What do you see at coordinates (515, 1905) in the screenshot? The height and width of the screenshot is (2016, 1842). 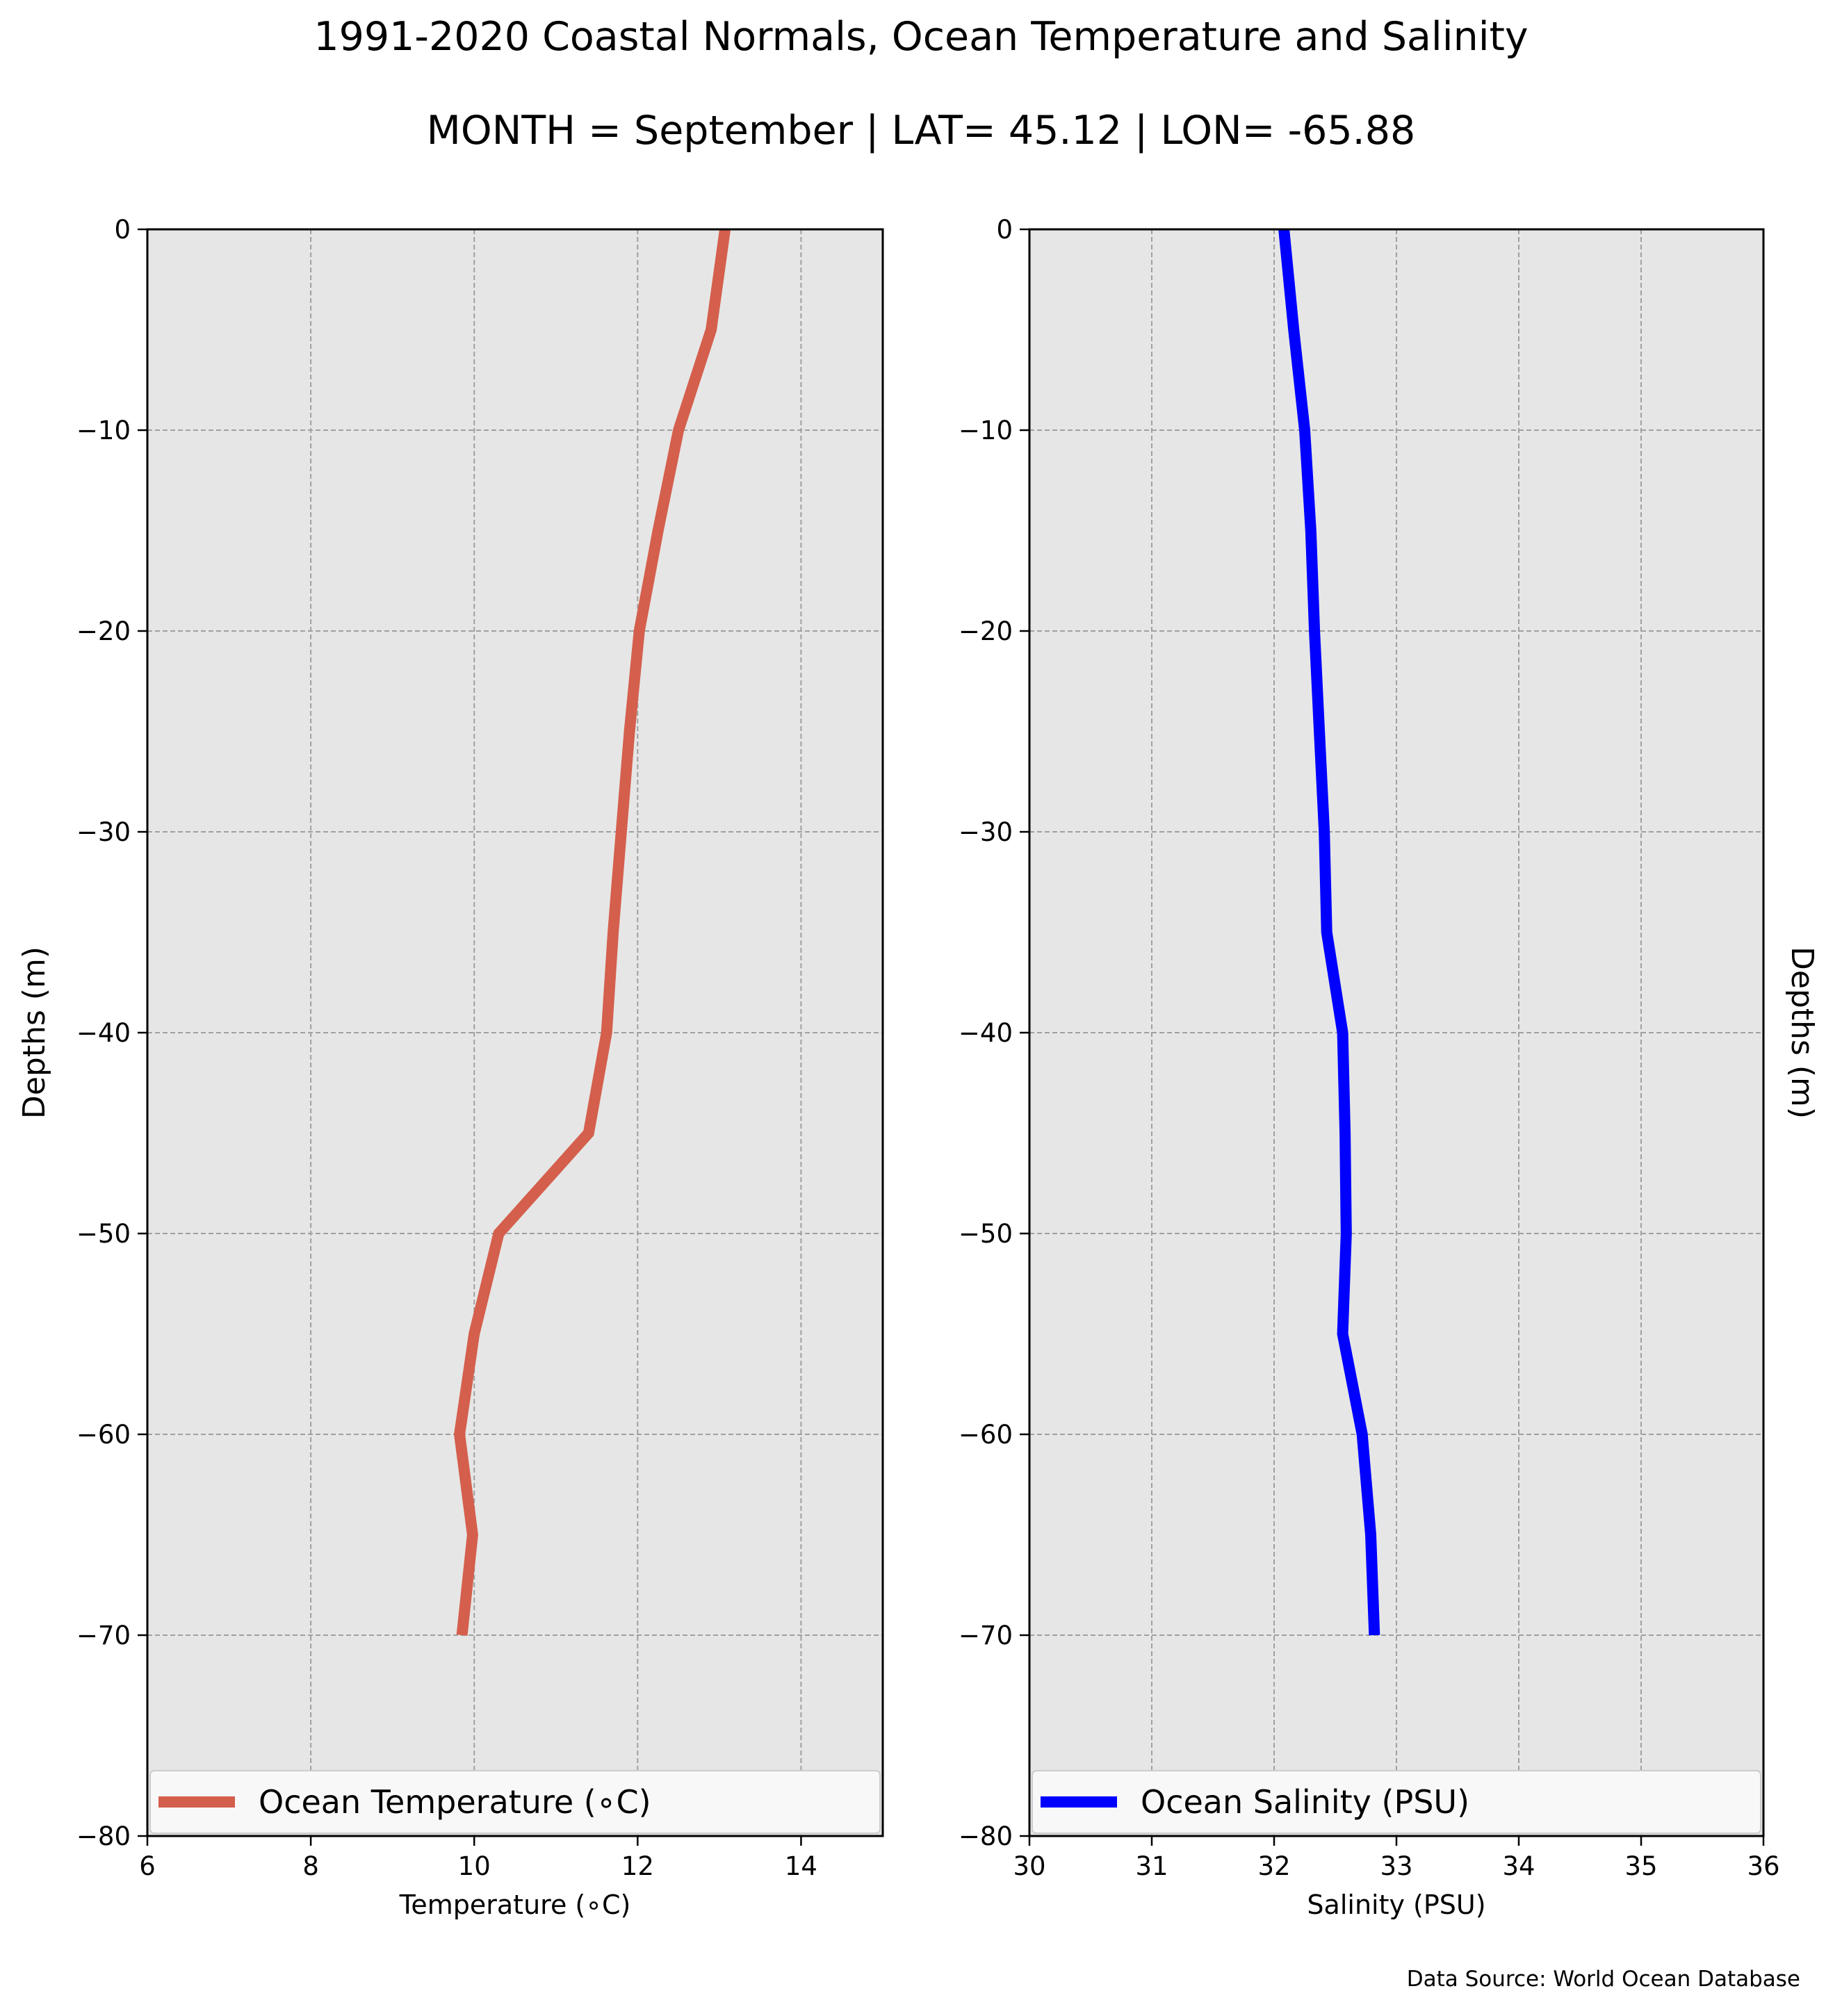 I see `temperature-xaxis-label: Temperature (∘C)` at bounding box center [515, 1905].